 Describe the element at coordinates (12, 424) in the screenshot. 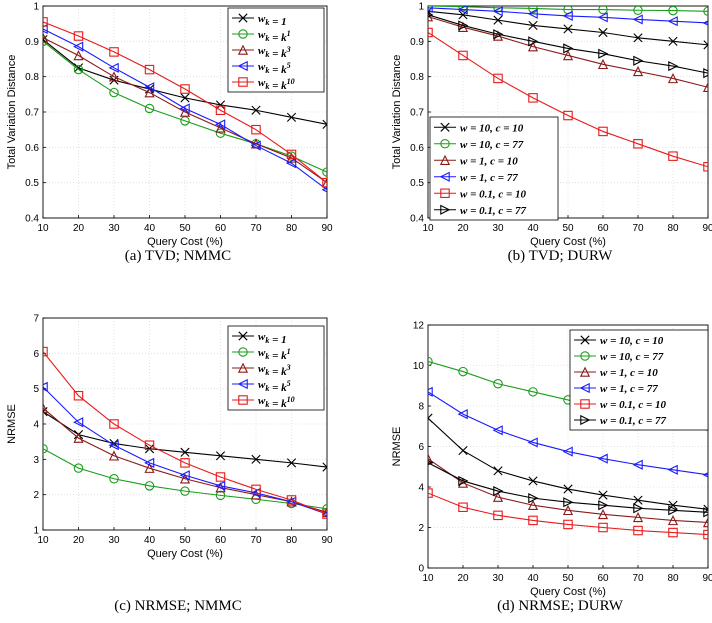

I see `y-axis-label: NRMSE` at that location.